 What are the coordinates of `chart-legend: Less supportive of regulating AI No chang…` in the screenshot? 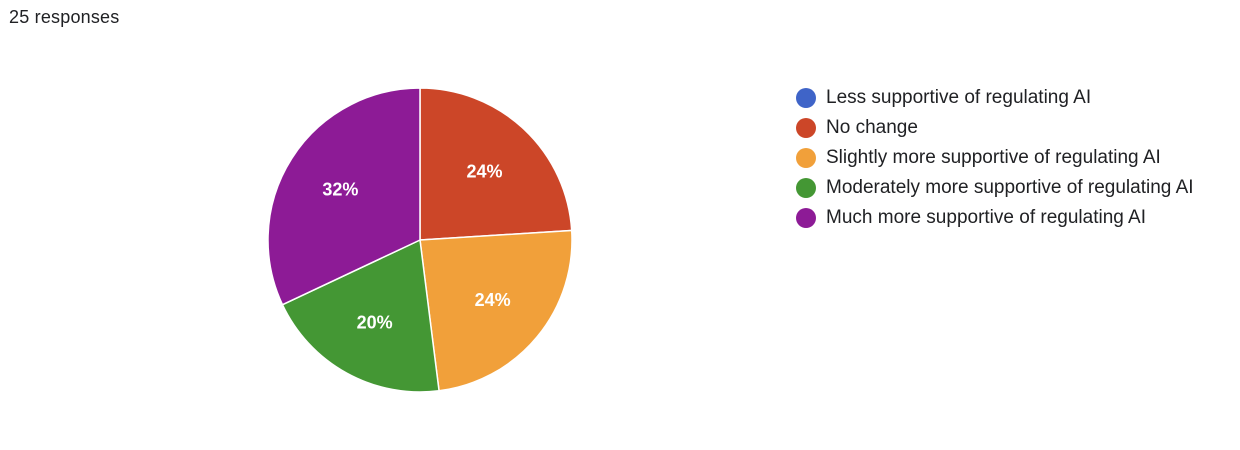 It's located at (1006, 161).